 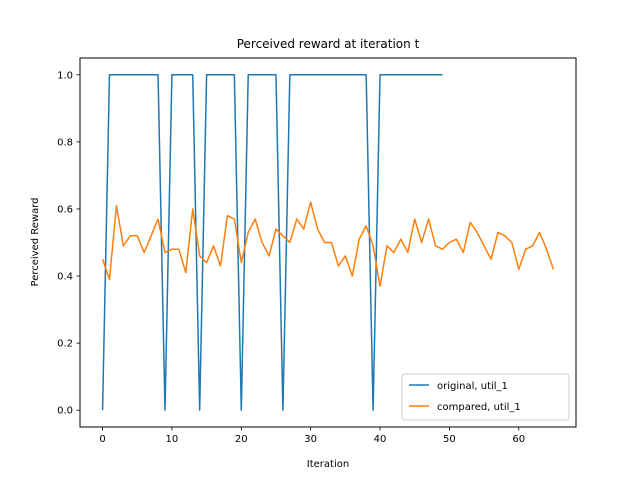 What do you see at coordinates (65, 277) in the screenshot?
I see `y-tick-label: 0.4` at bounding box center [65, 277].